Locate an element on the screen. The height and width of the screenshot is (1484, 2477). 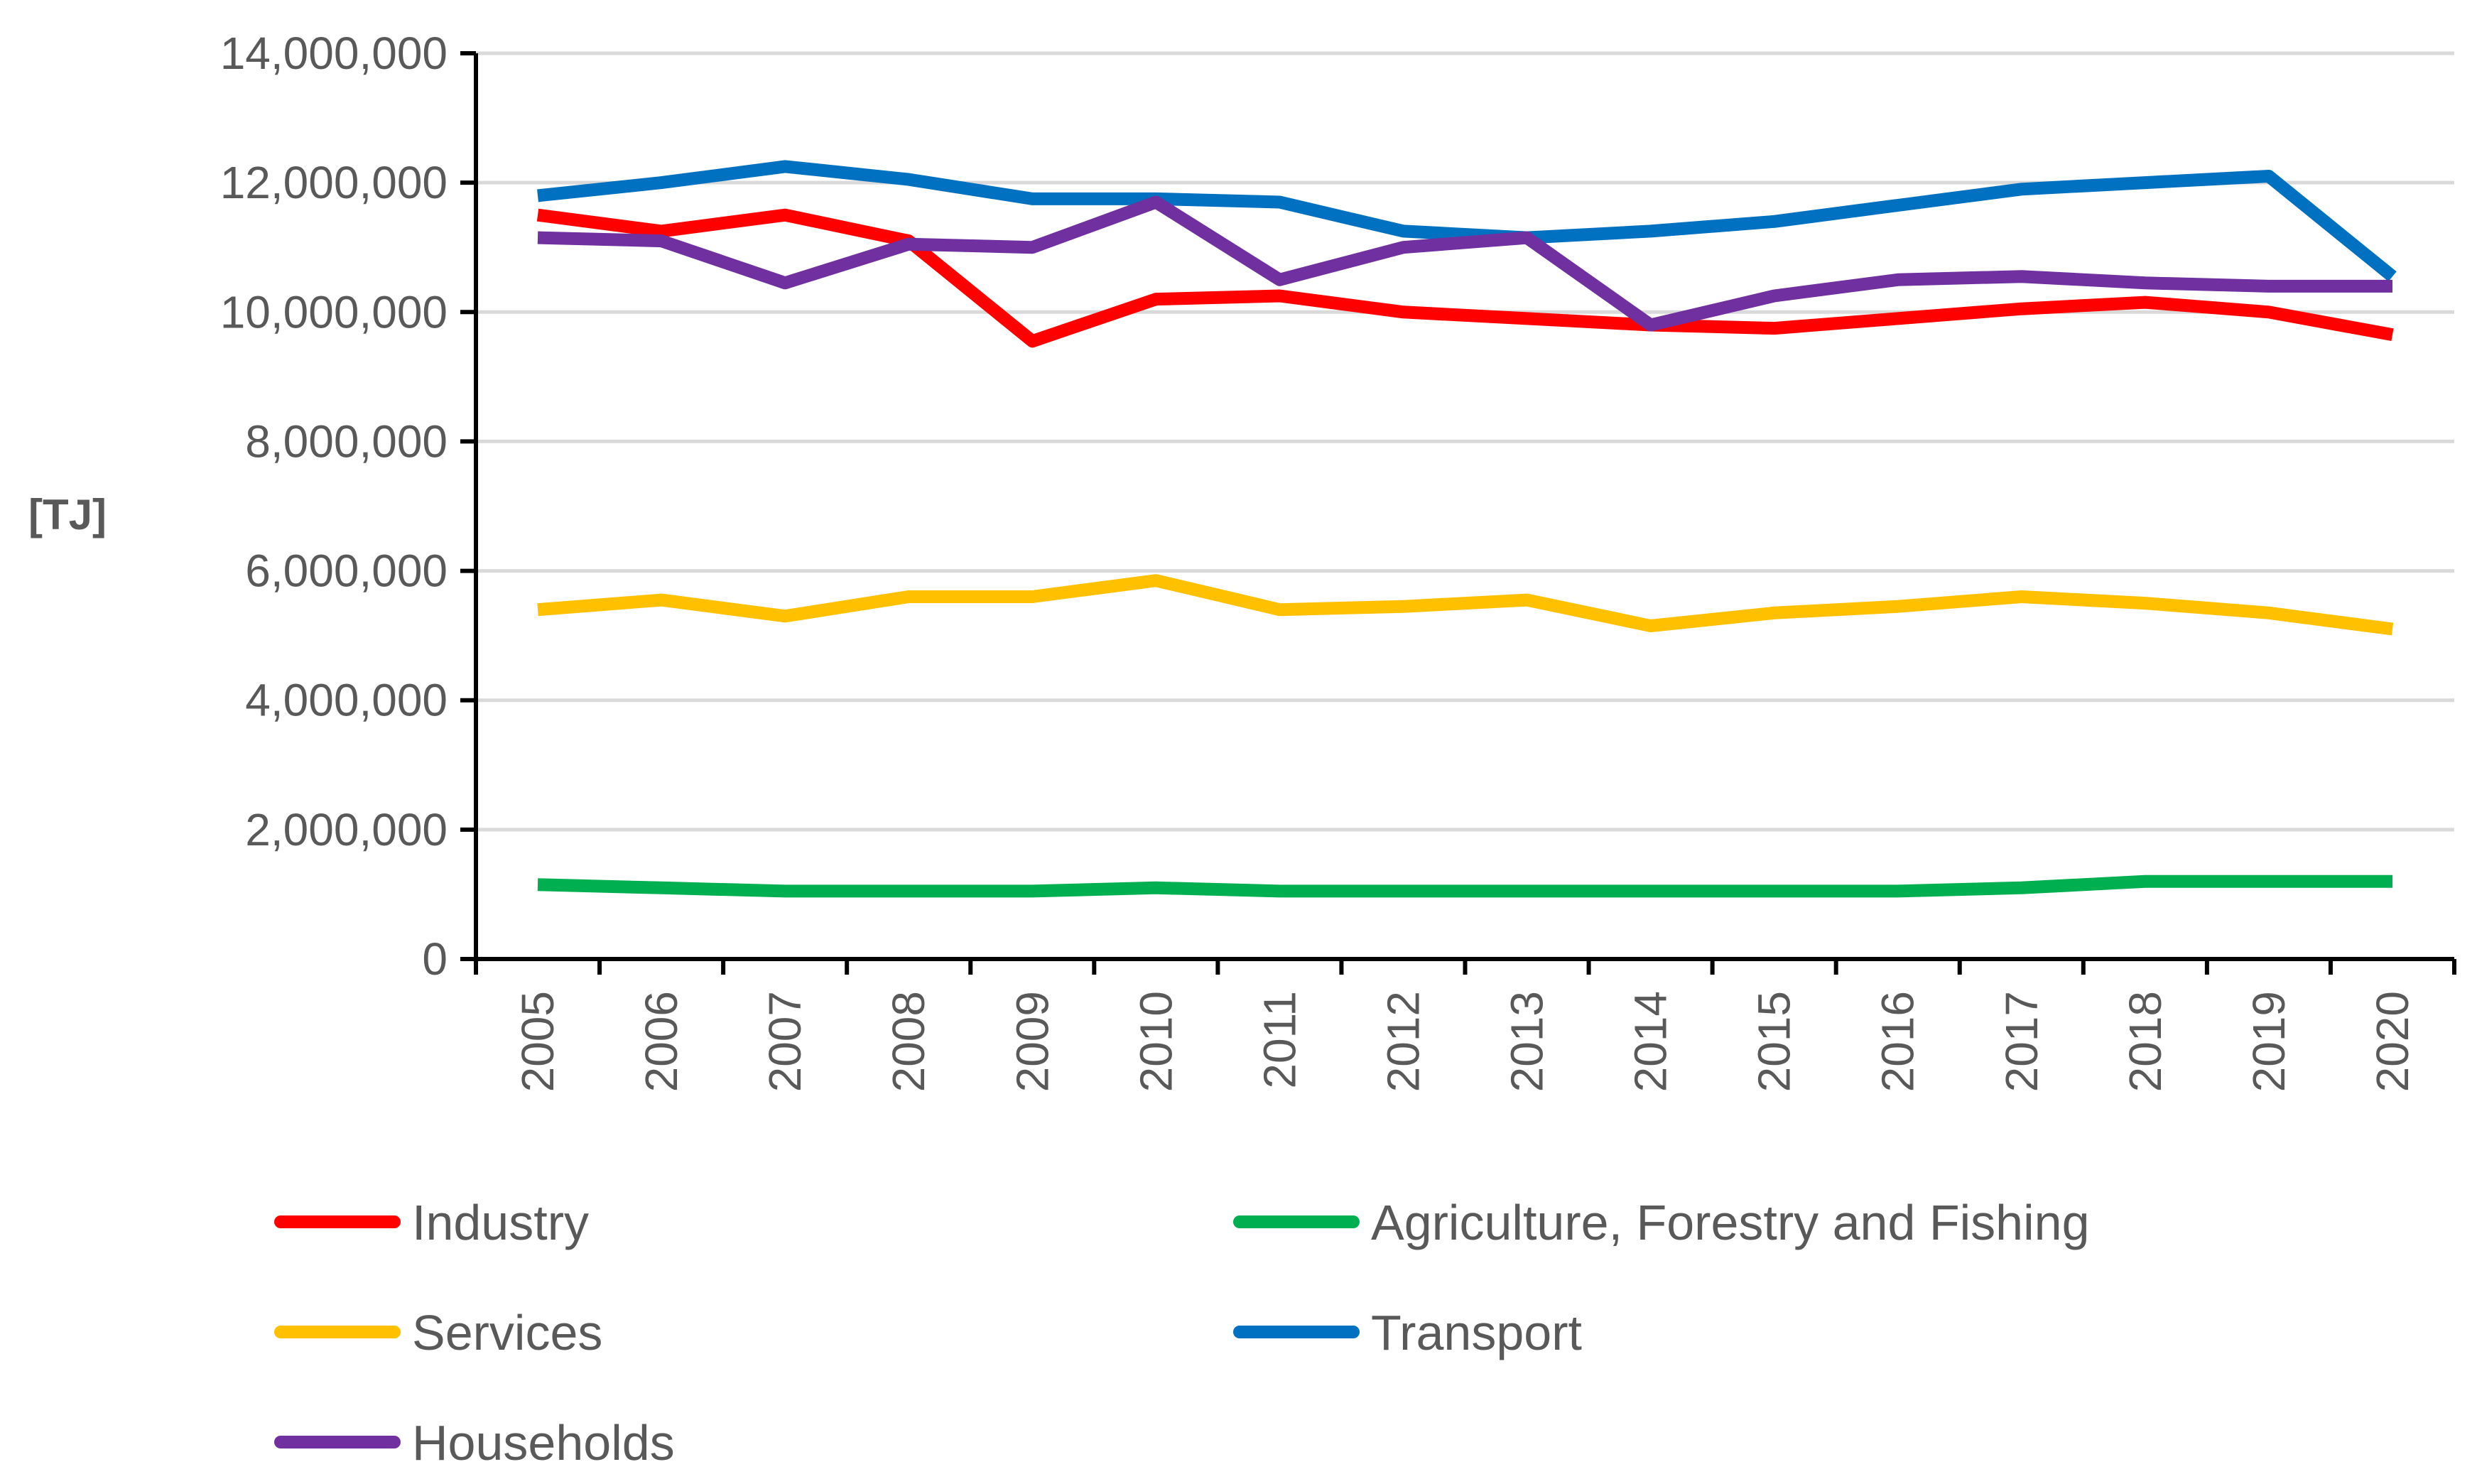
y-tick-label: 14,000,000 is located at coordinates (334, 53).